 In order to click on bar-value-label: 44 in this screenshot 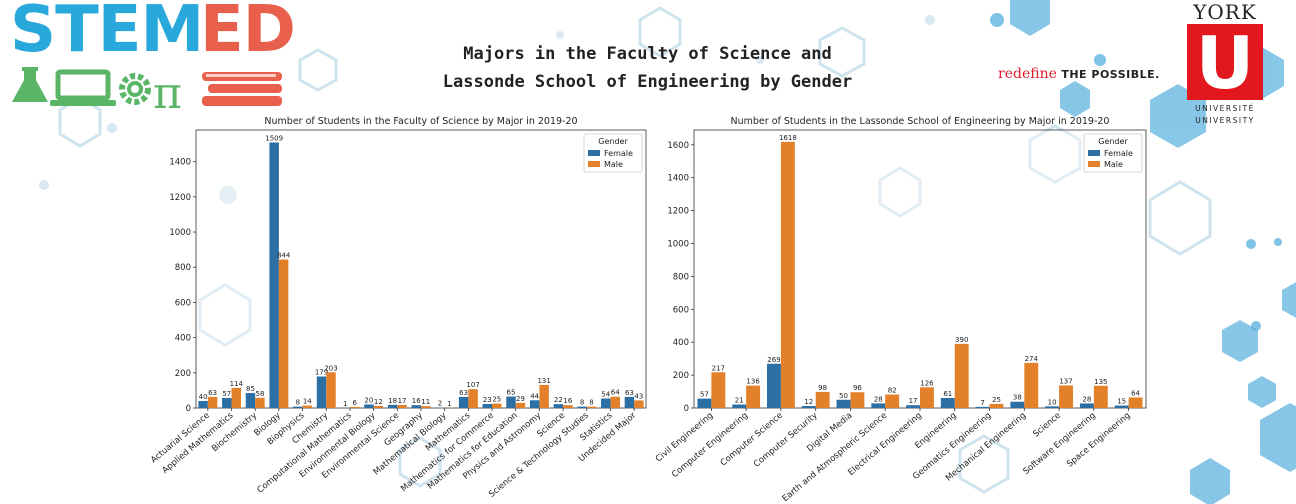, I will do `click(534, 396)`.